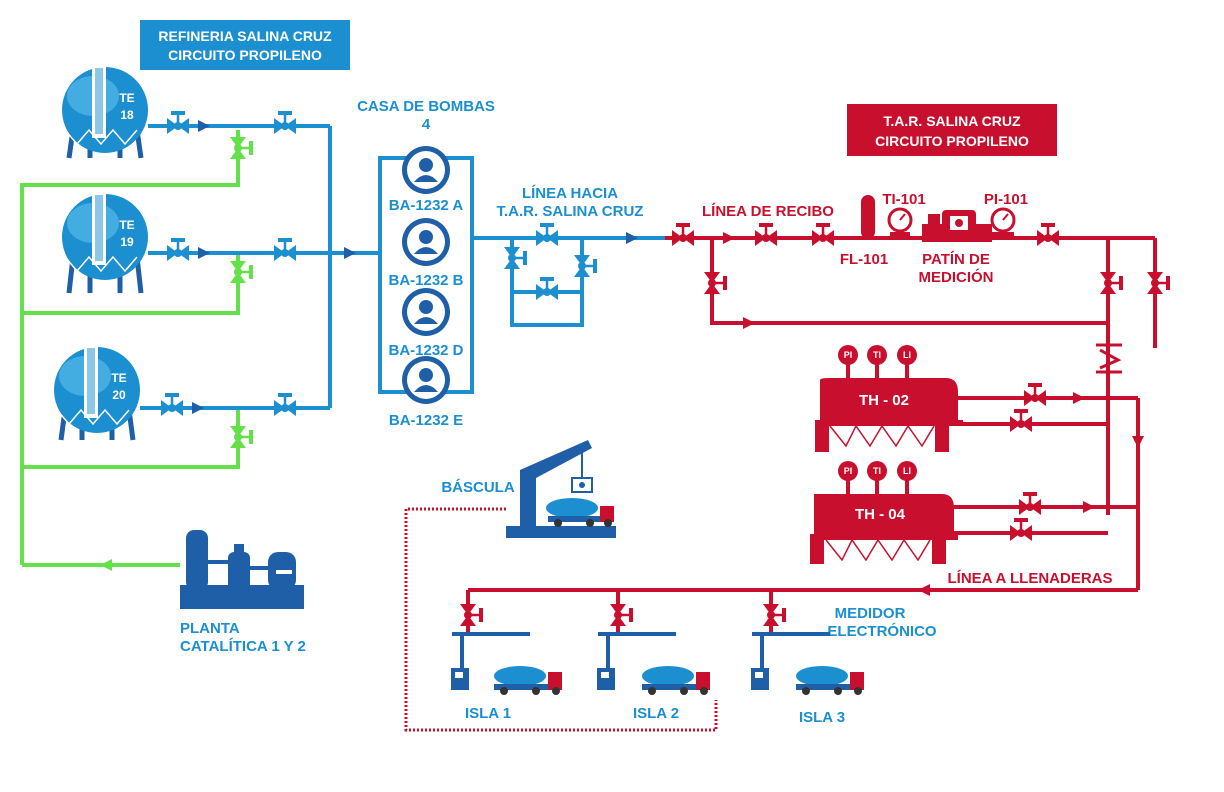 This screenshot has height=792, width=1224. I want to click on blue-flow-arrows, so click(415, 267).